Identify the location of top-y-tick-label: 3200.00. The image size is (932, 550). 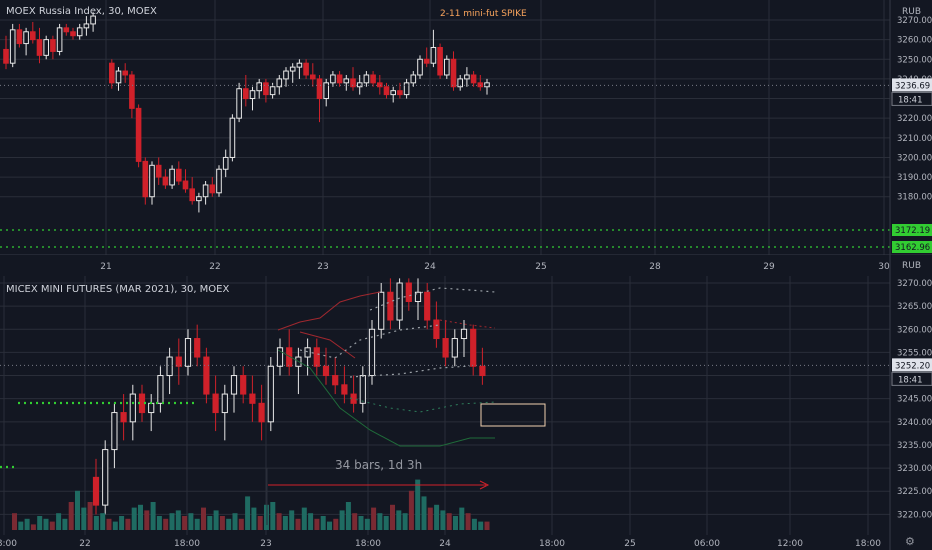
(914, 158).